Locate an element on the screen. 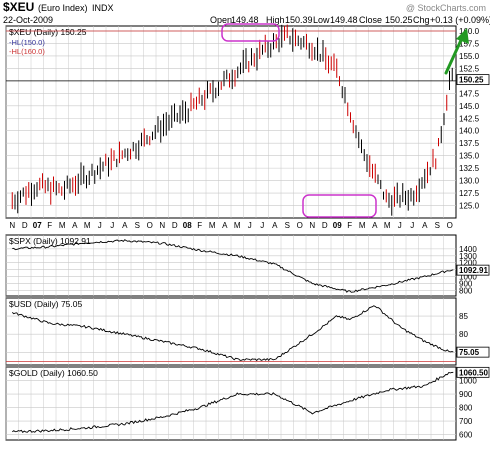  symbol: $XEU is located at coordinates (18, 7).